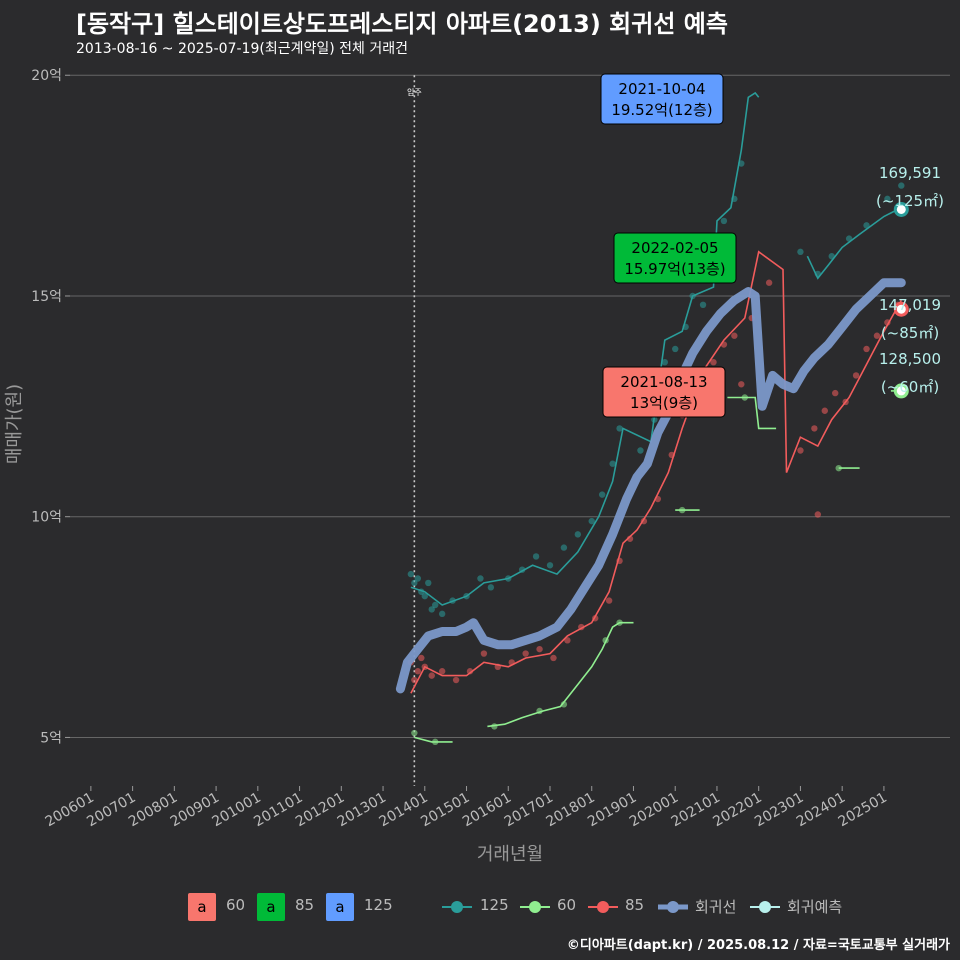 This screenshot has height=960, width=960. I want to click on legend-label-line-125: 125, so click(494, 905).